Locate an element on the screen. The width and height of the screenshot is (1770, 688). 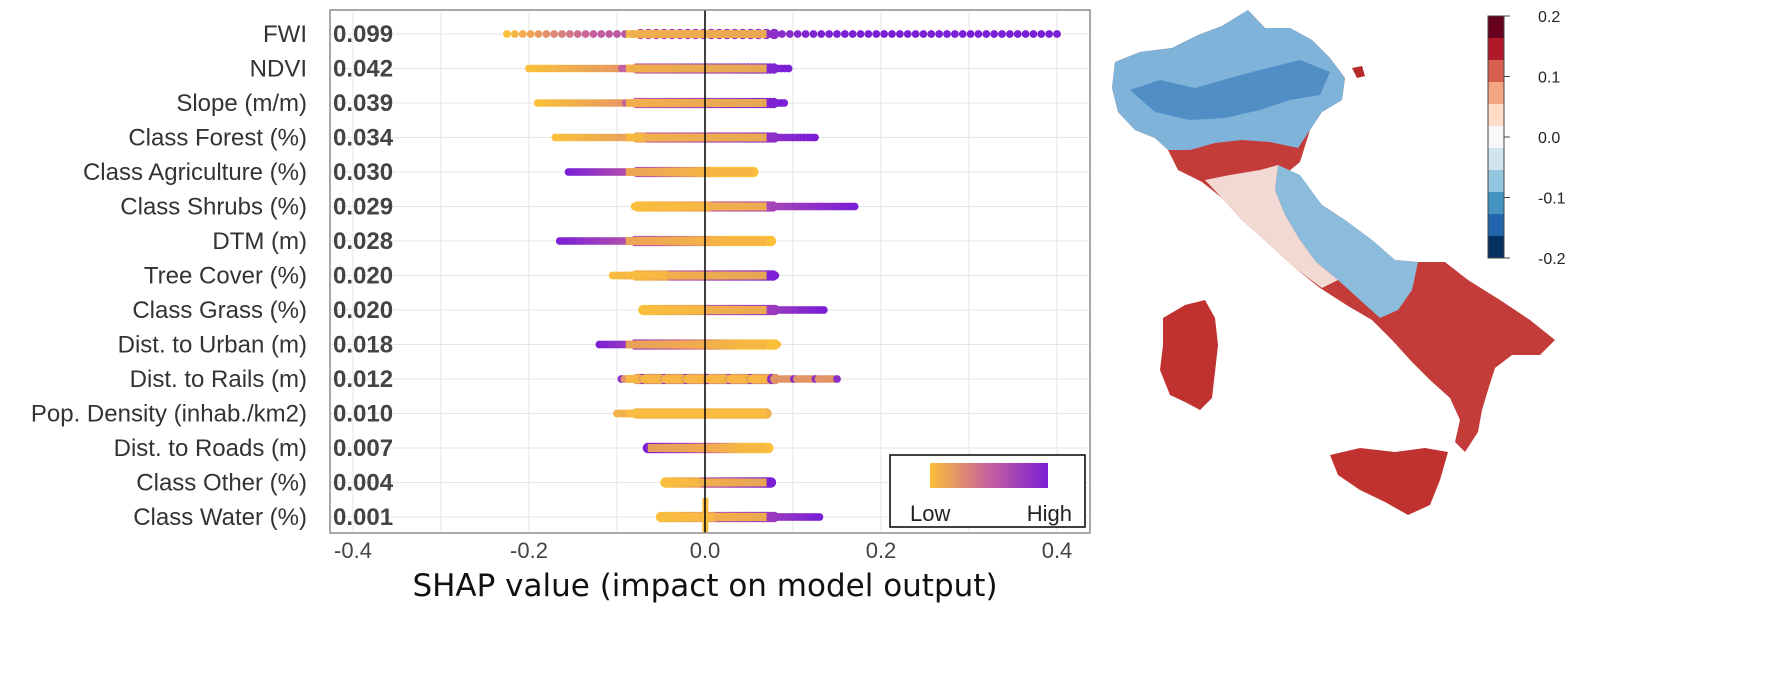
colorbar-tick-label: 0.0 is located at coordinates (1549, 138).